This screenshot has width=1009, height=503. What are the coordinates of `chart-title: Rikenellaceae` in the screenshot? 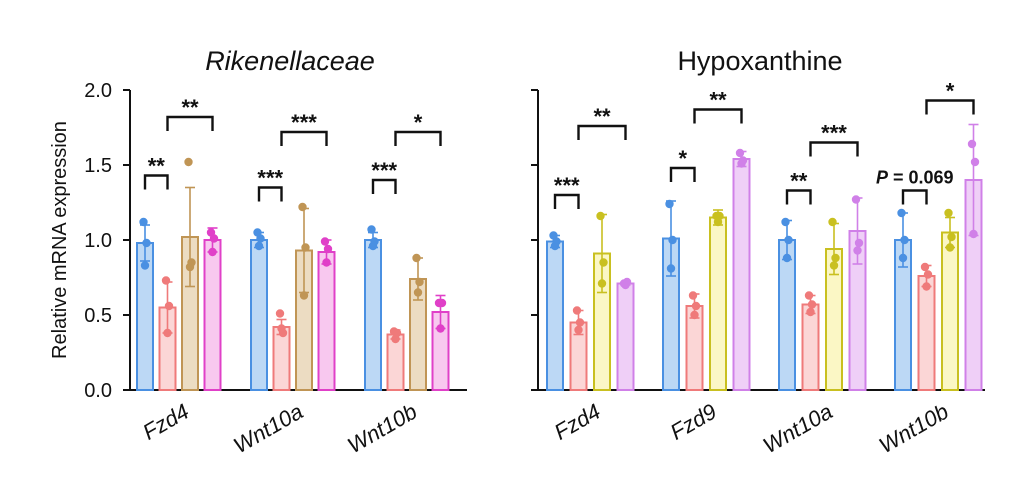 It's located at (290, 61).